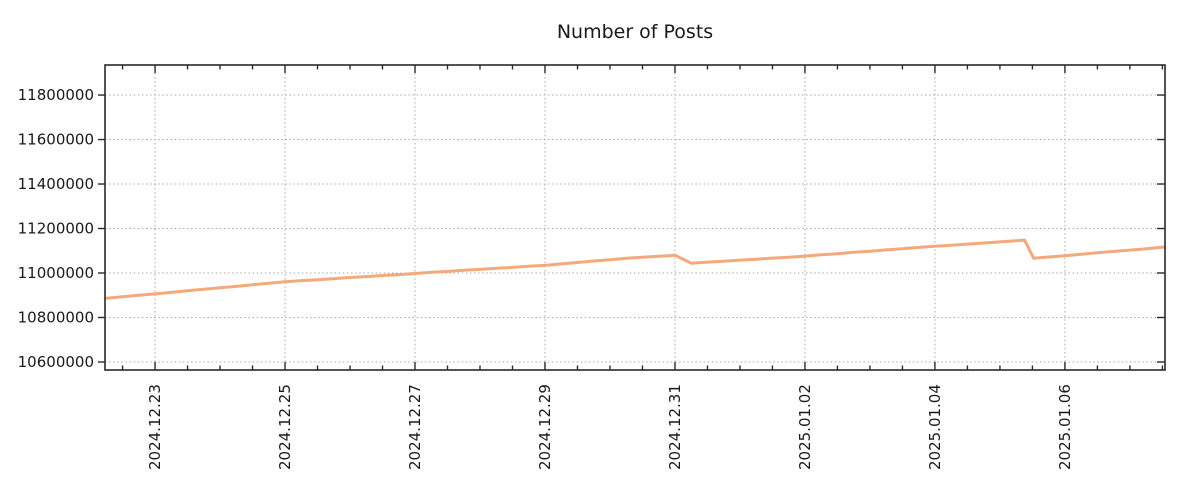  What do you see at coordinates (56, 317) in the screenshot?
I see `y-tick-label: 10800000` at bounding box center [56, 317].